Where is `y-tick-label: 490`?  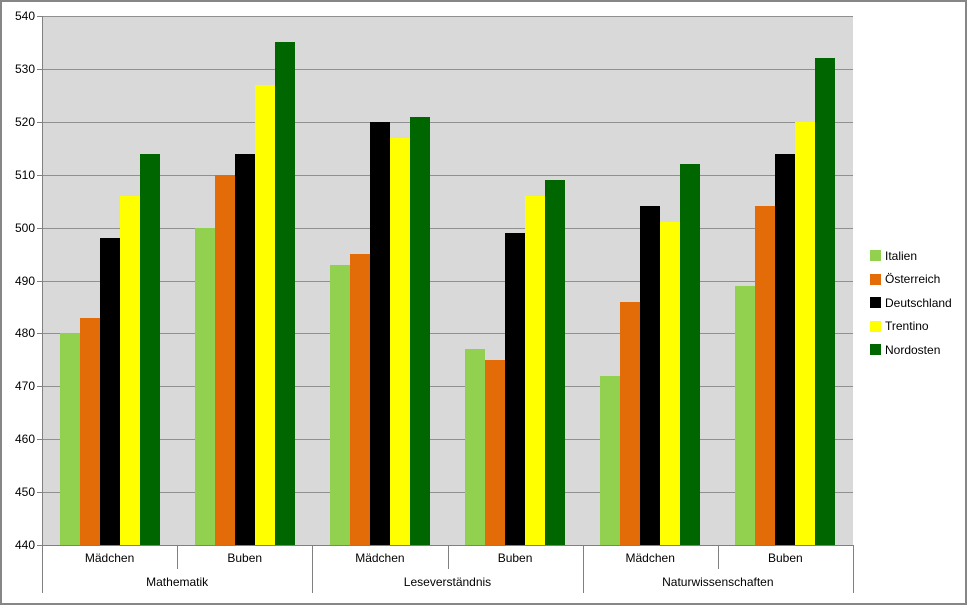
y-tick-label: 490 is located at coordinates (24, 280).